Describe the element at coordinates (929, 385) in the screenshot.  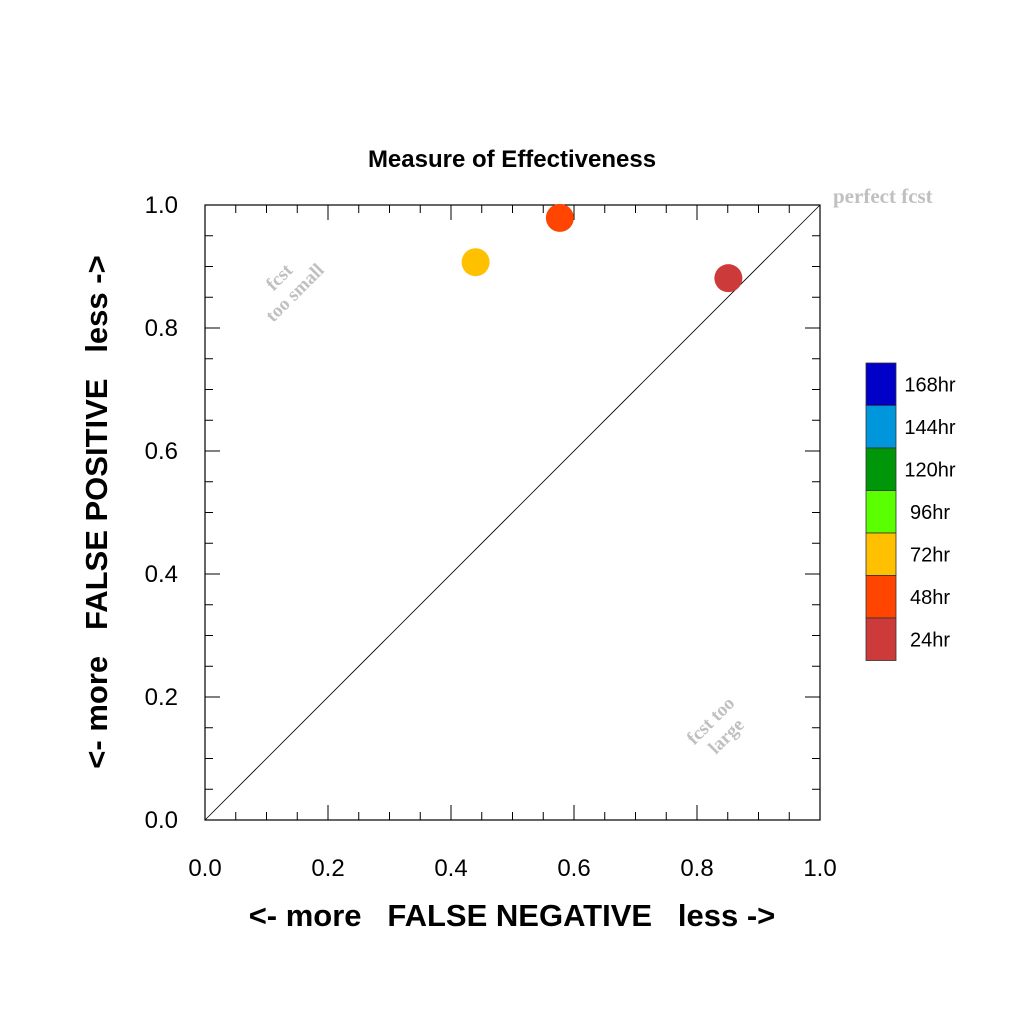
I see `legend-label-168hr: 168hr` at that location.